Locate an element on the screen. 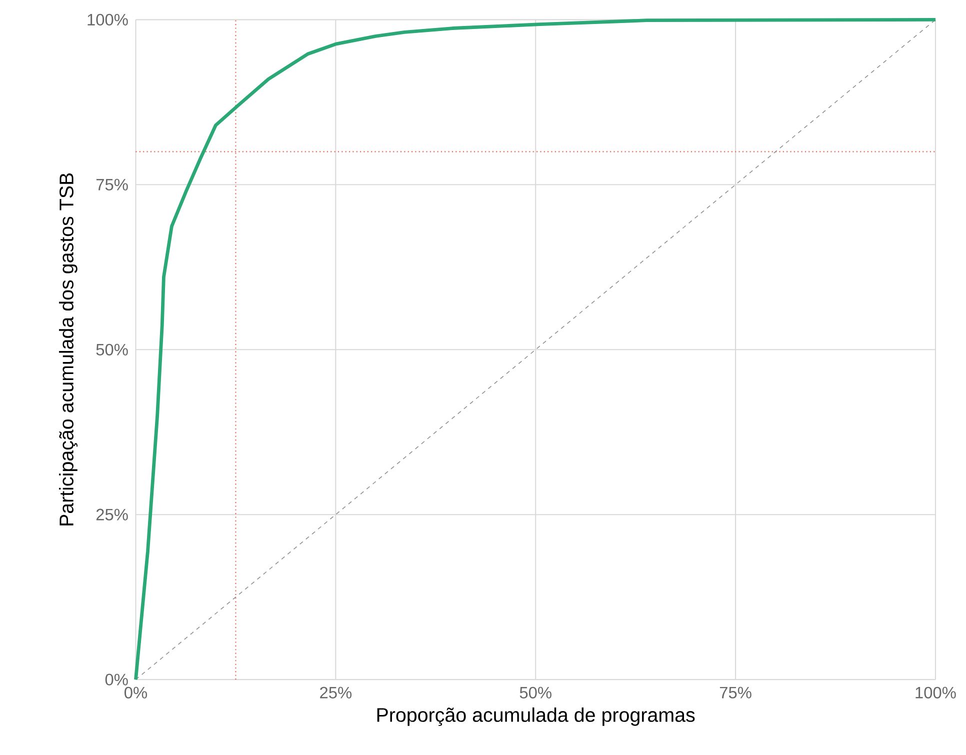 This screenshot has width=966, height=755. x-tick-label: 50% is located at coordinates (536, 692).